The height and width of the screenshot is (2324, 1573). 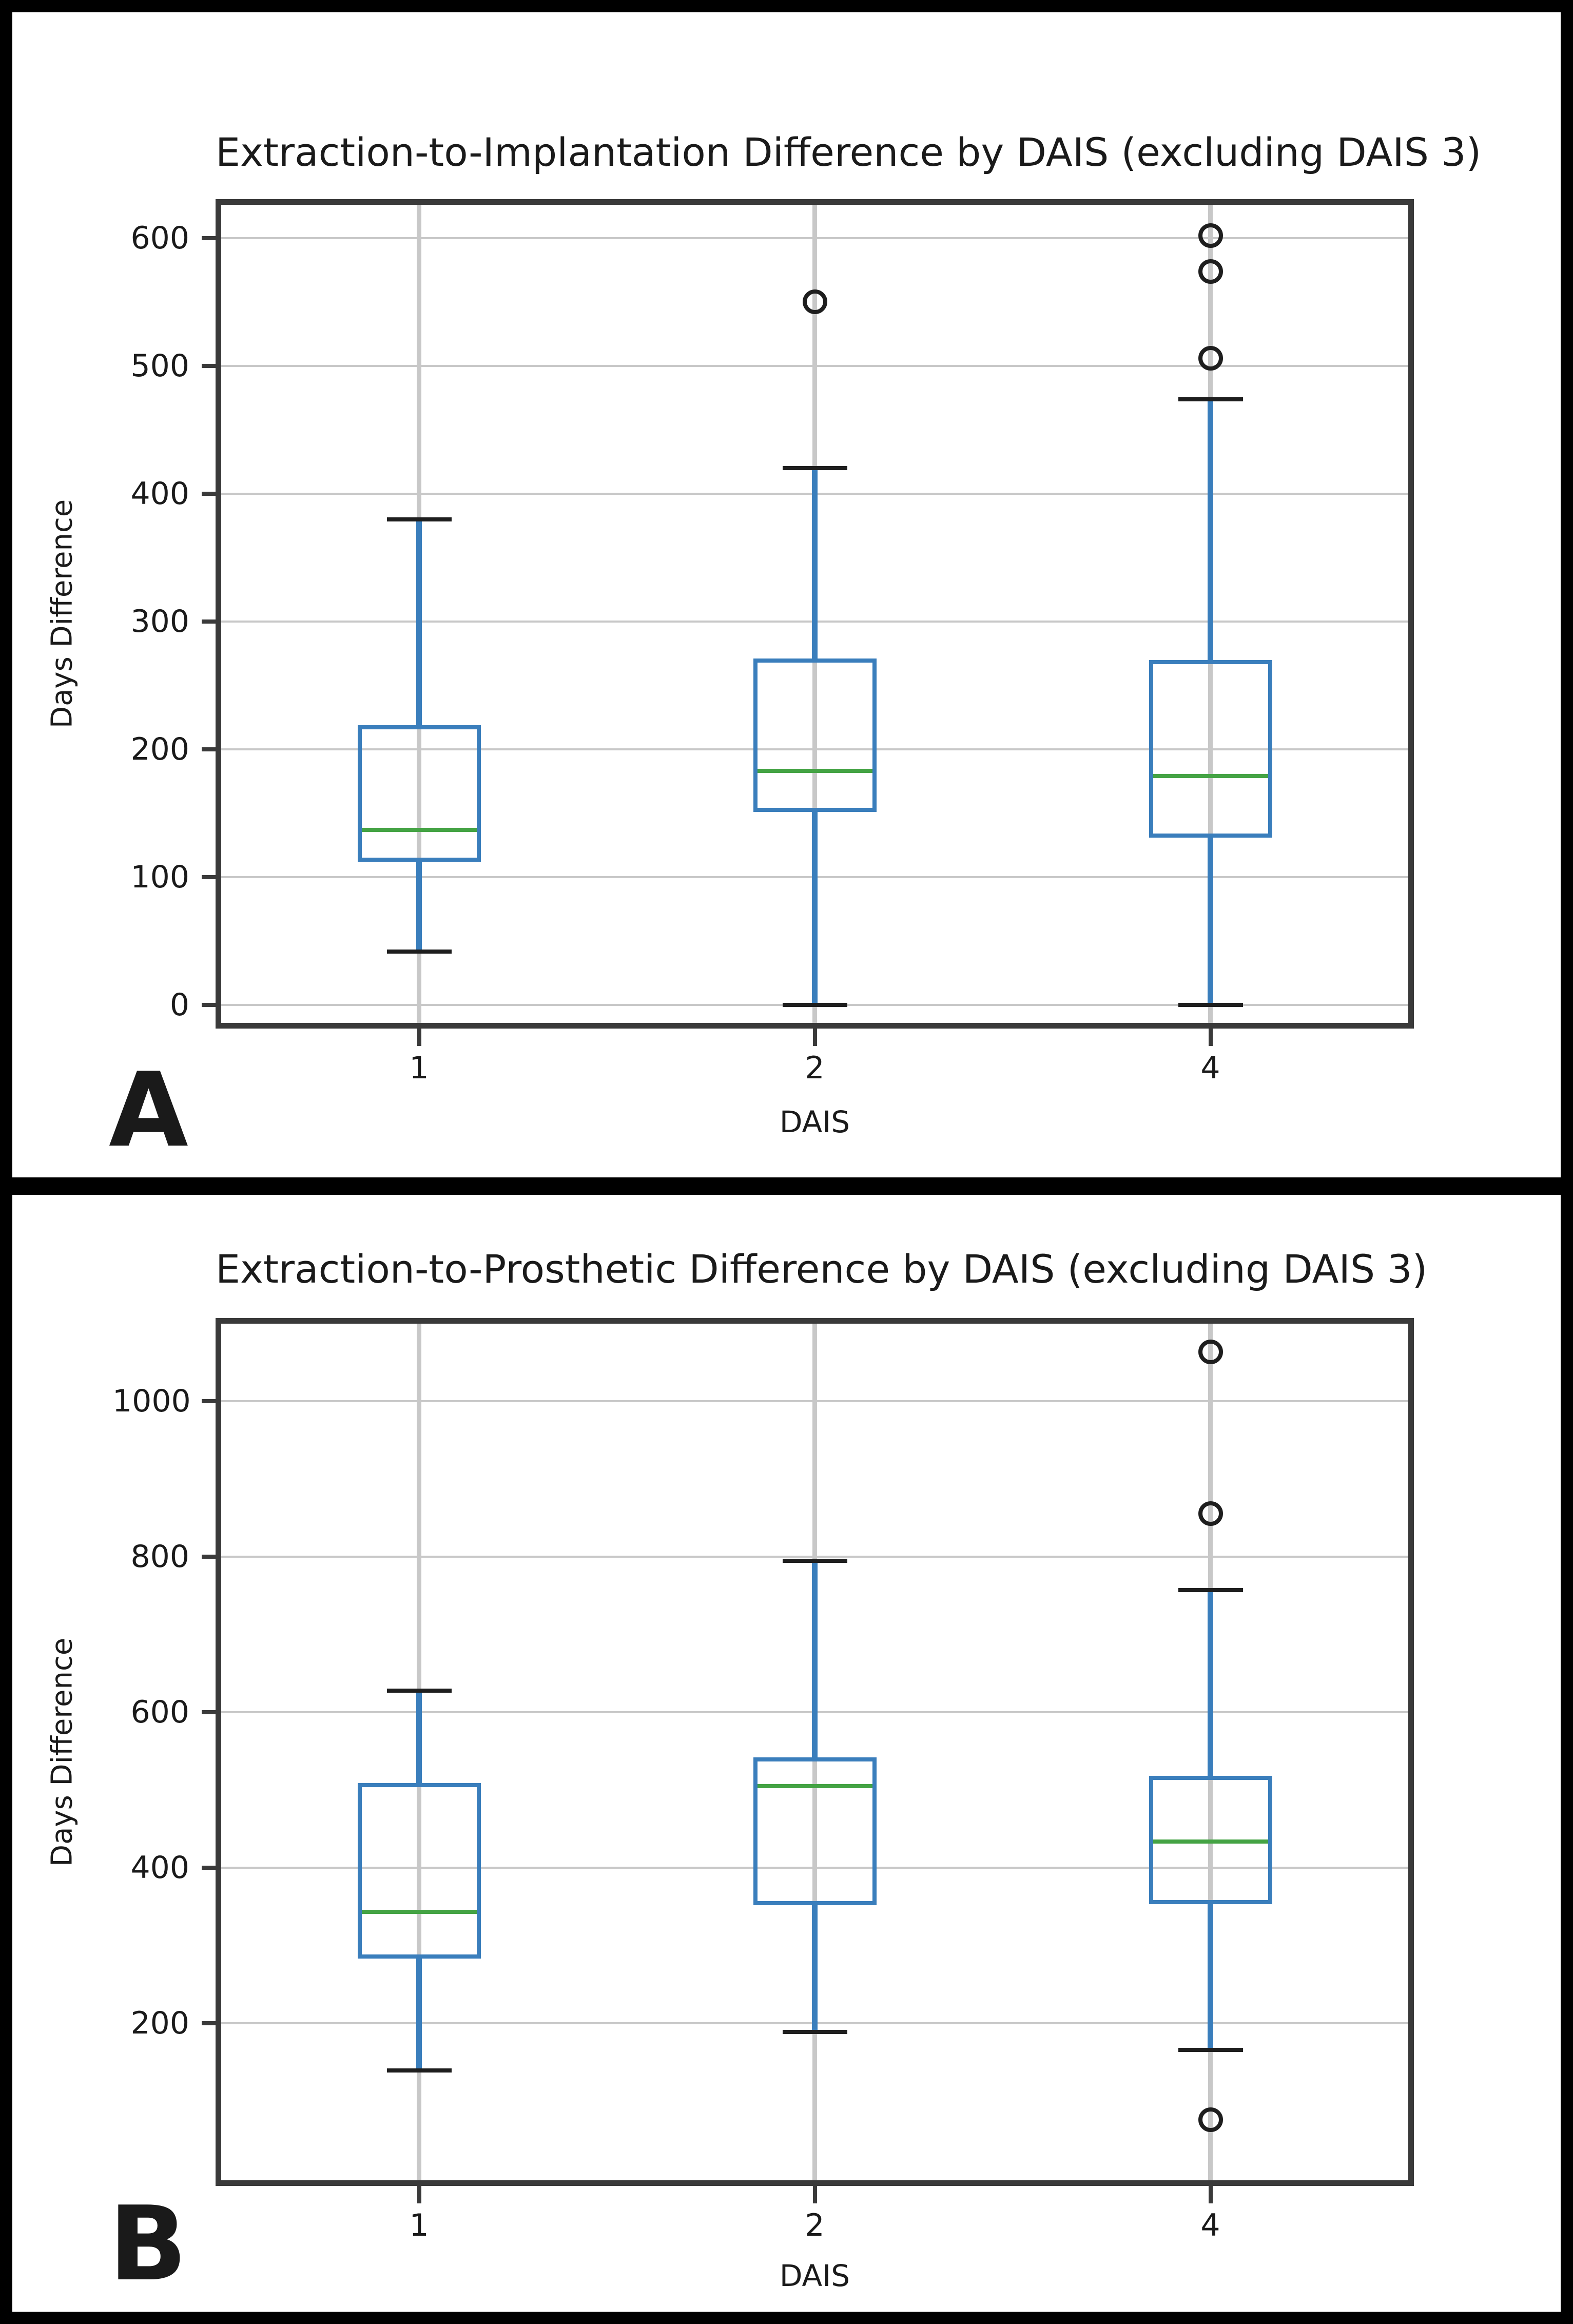 What do you see at coordinates (159, 365) in the screenshot?
I see `y-tick-label: 500` at bounding box center [159, 365].